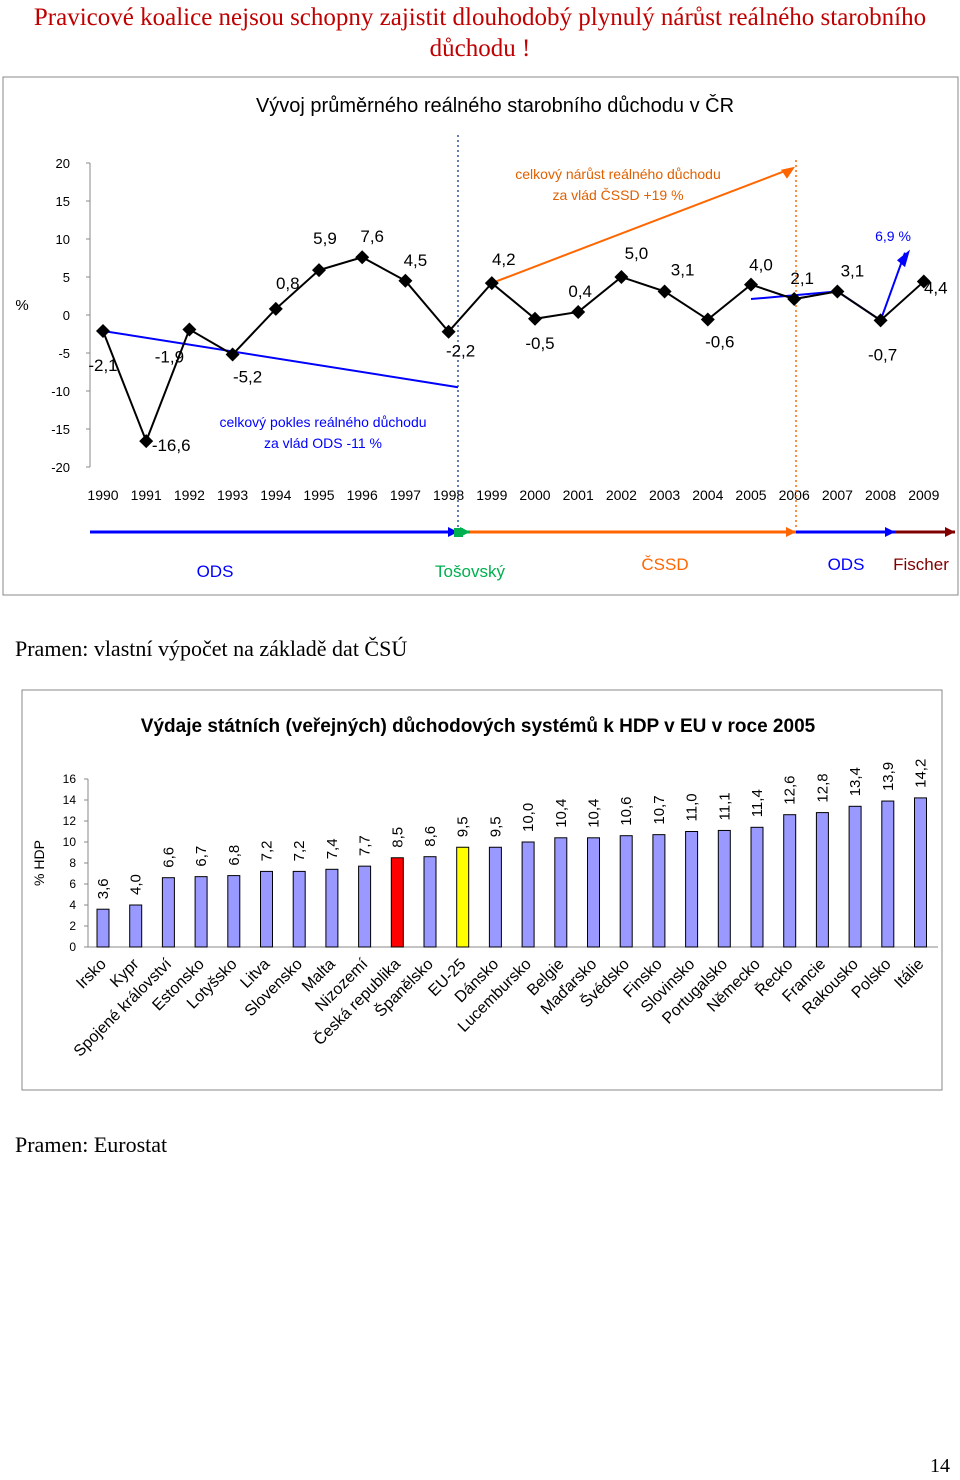 This screenshot has height=1480, width=960. I want to click on ods-trend-line, so click(280, 359).